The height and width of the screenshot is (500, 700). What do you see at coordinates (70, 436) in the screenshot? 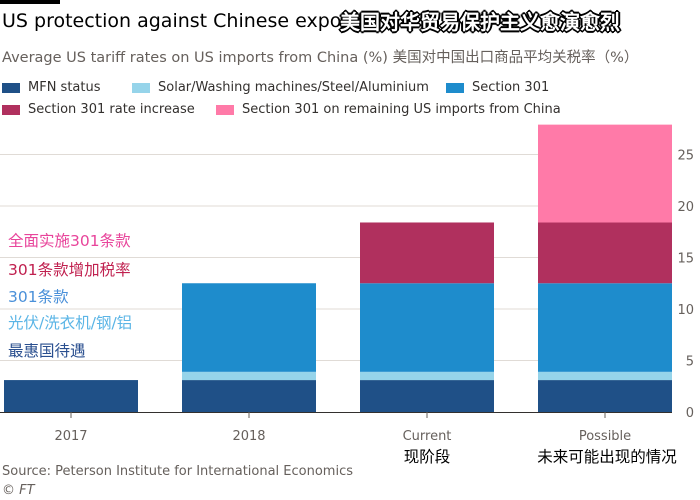
I see `x-tick-label: 2017` at bounding box center [70, 436].